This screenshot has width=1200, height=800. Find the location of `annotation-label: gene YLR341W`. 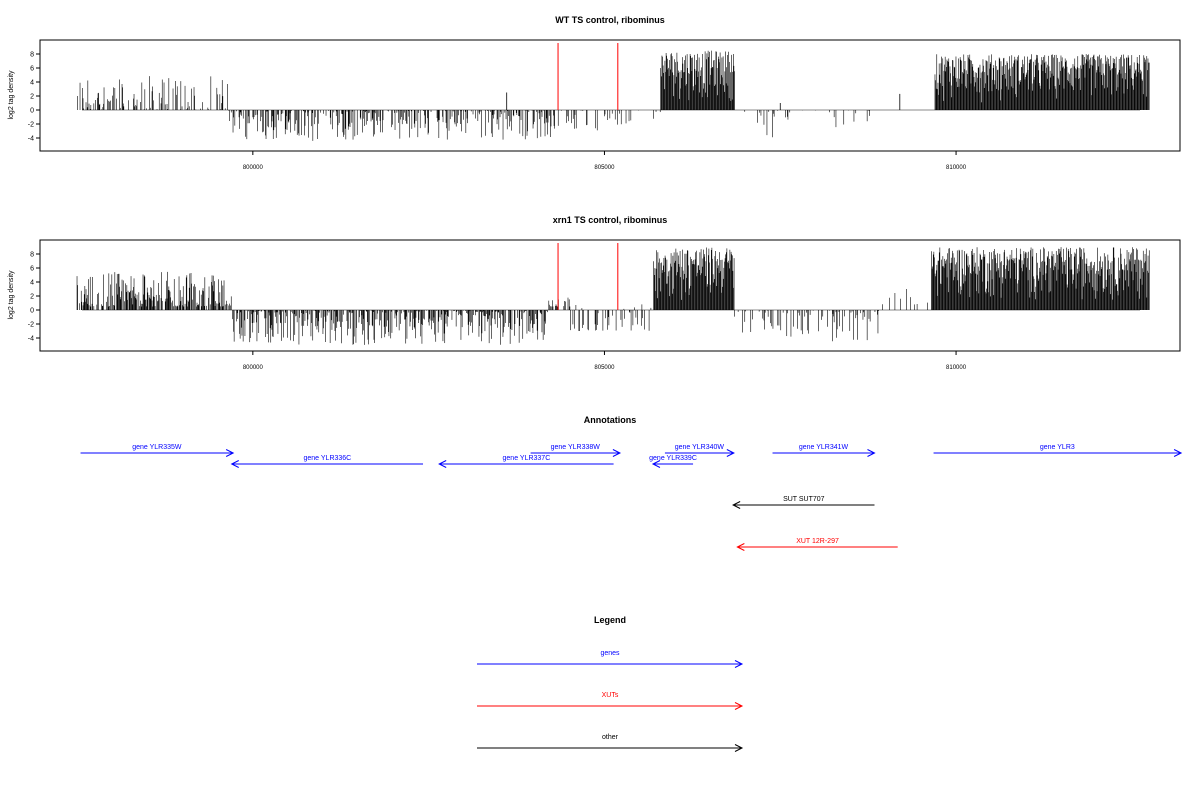

annotation-label: gene YLR341W is located at coordinates (824, 447).